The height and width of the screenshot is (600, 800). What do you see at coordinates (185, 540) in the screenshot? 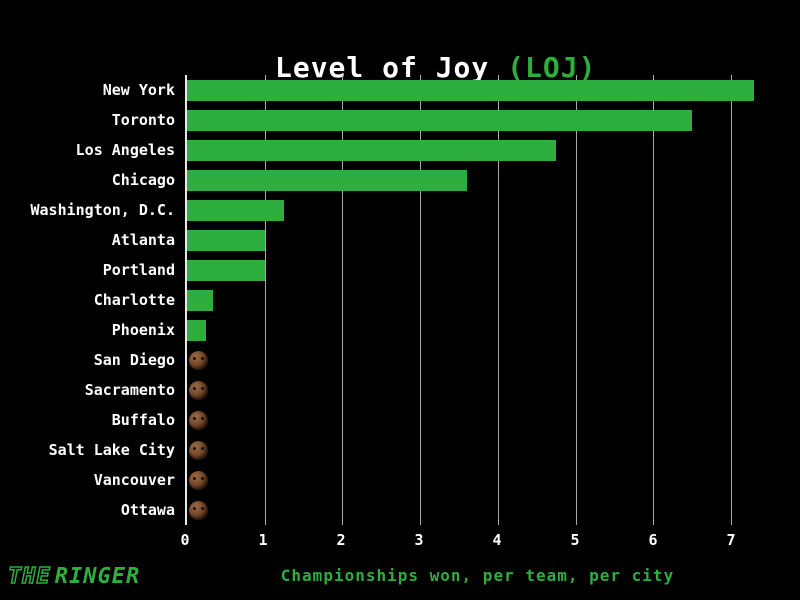
I see `x-tick-label: 0` at bounding box center [185, 540].